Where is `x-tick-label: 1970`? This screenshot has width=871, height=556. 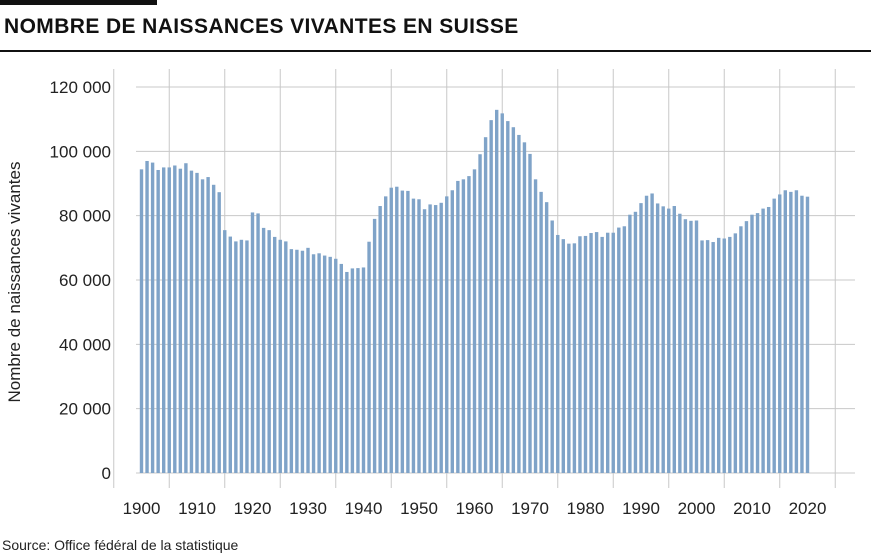 x-tick-label: 1970 is located at coordinates (530, 508).